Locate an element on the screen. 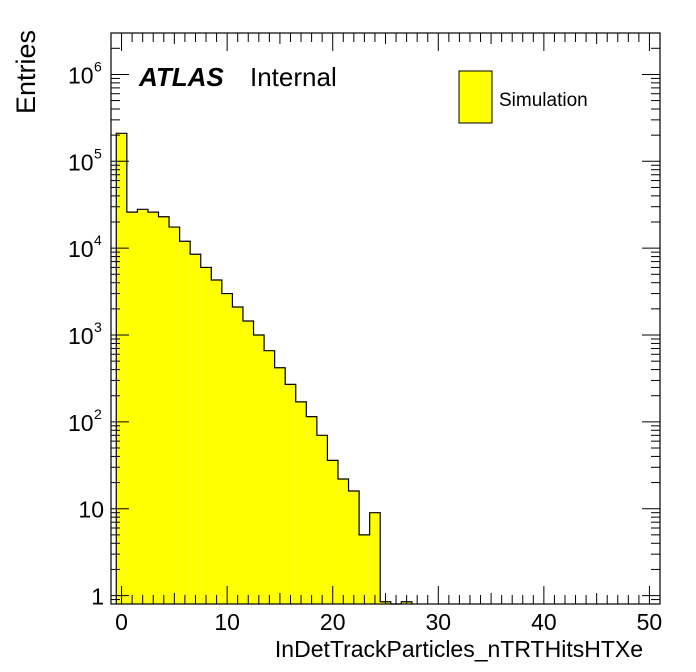 The width and height of the screenshot is (696, 672). status-label: Internal is located at coordinates (293, 77).